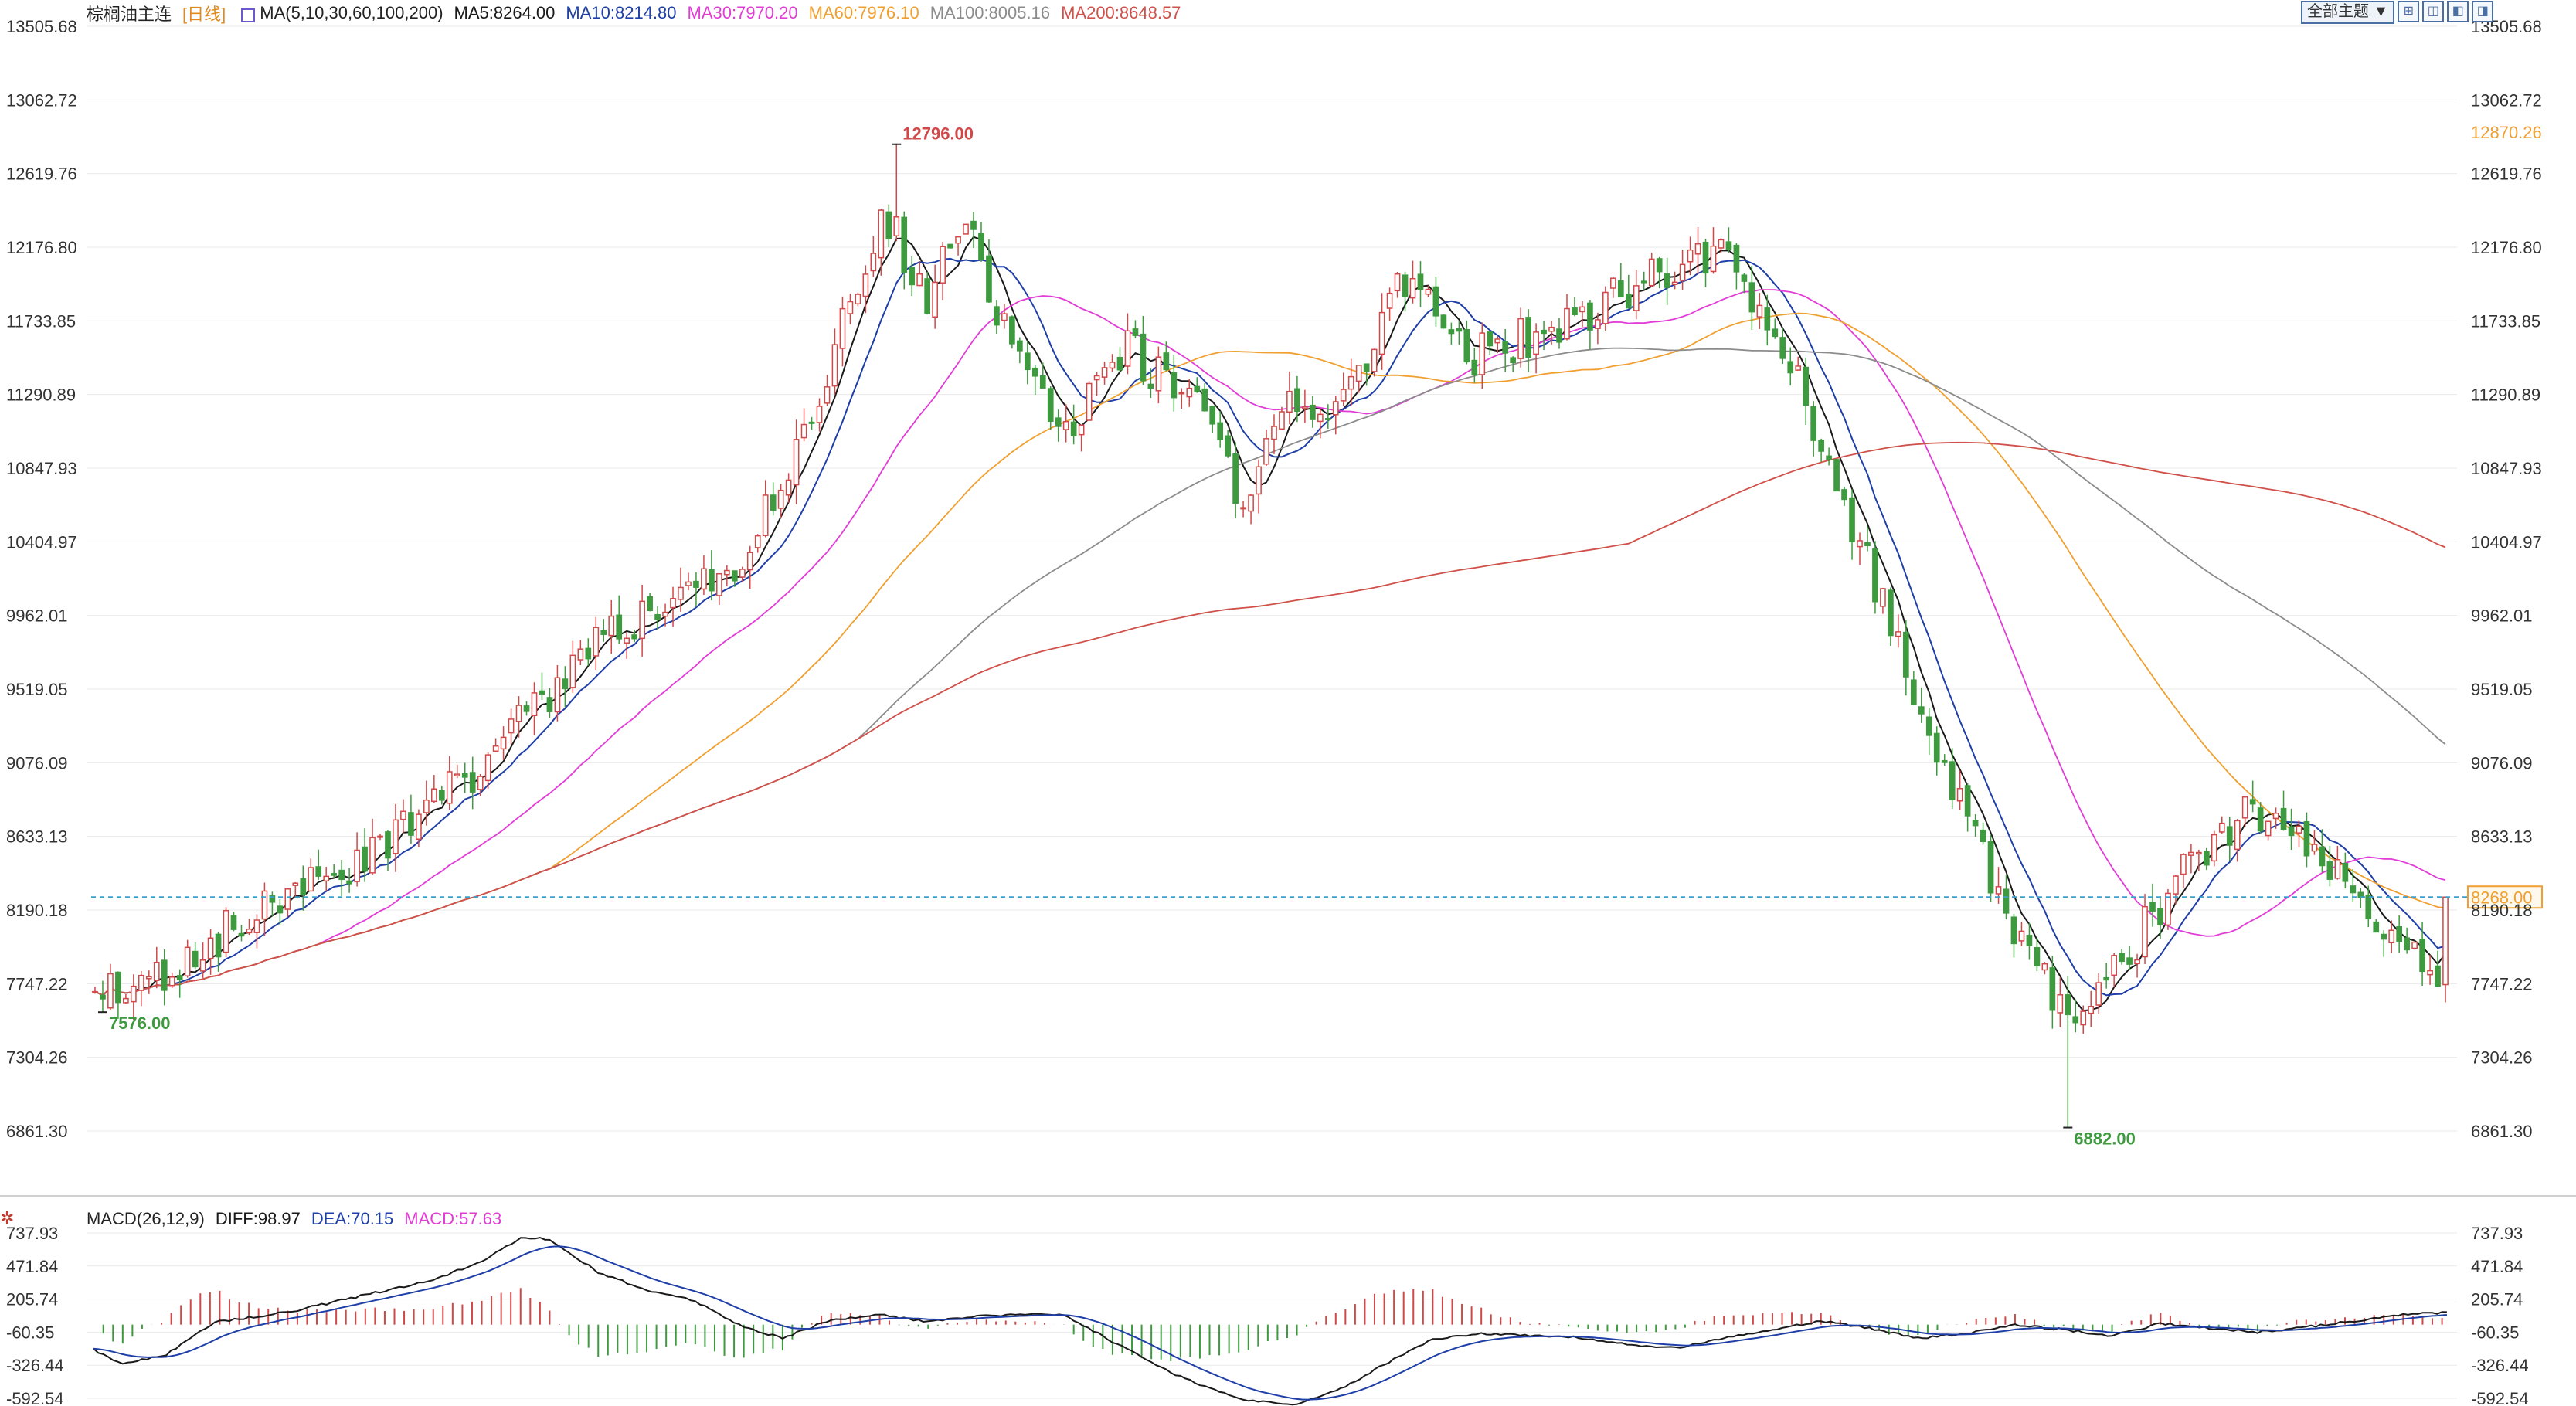 The width and height of the screenshot is (2576, 1406). What do you see at coordinates (2505, 897) in the screenshot?
I see `current-price-box` at bounding box center [2505, 897].